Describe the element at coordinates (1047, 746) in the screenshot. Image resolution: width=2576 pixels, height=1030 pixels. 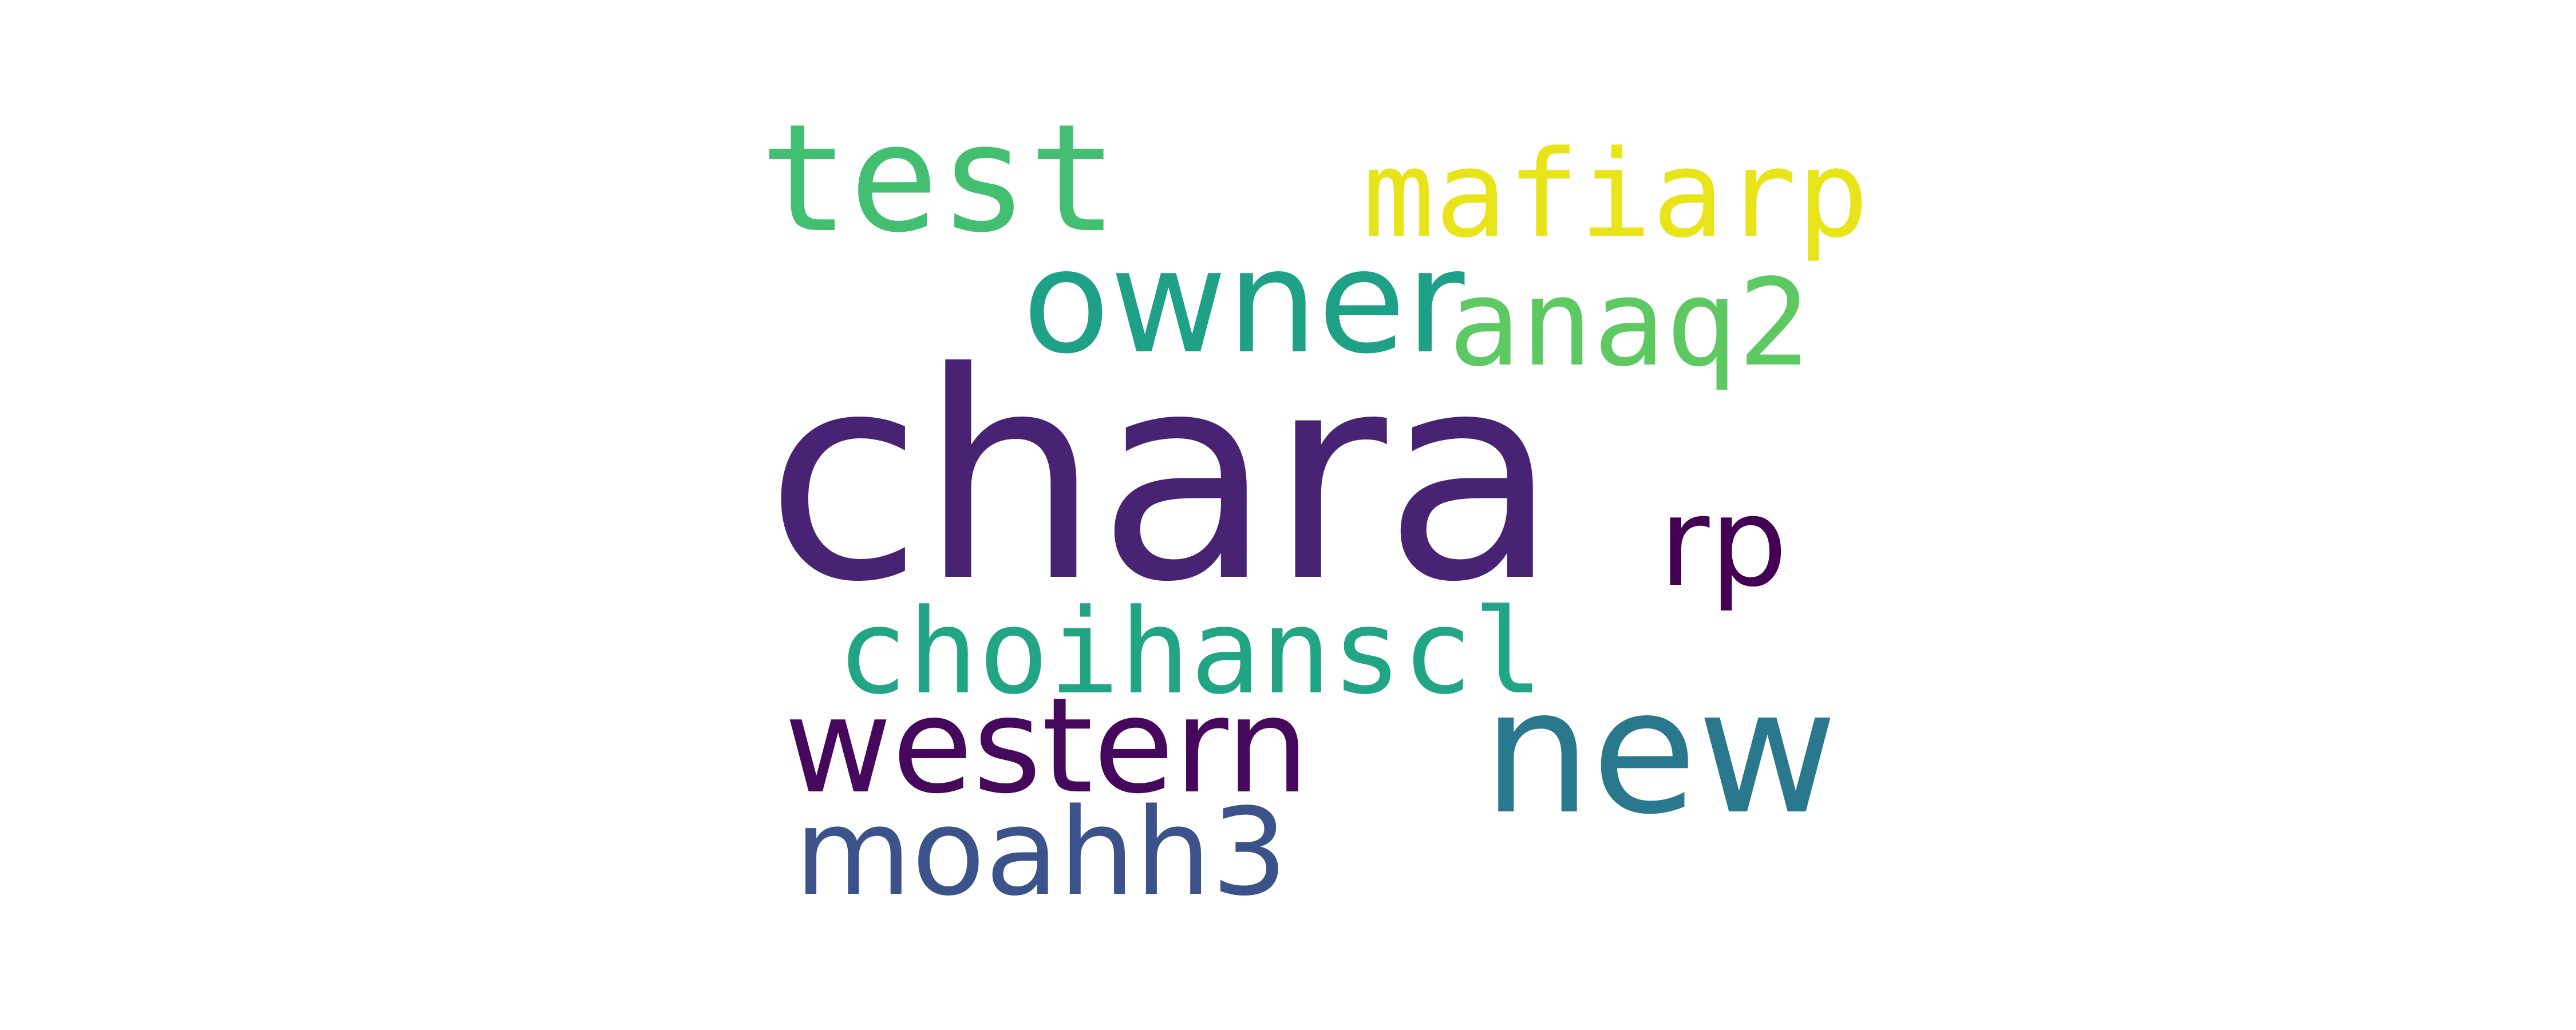
I see `word-western: western` at that location.